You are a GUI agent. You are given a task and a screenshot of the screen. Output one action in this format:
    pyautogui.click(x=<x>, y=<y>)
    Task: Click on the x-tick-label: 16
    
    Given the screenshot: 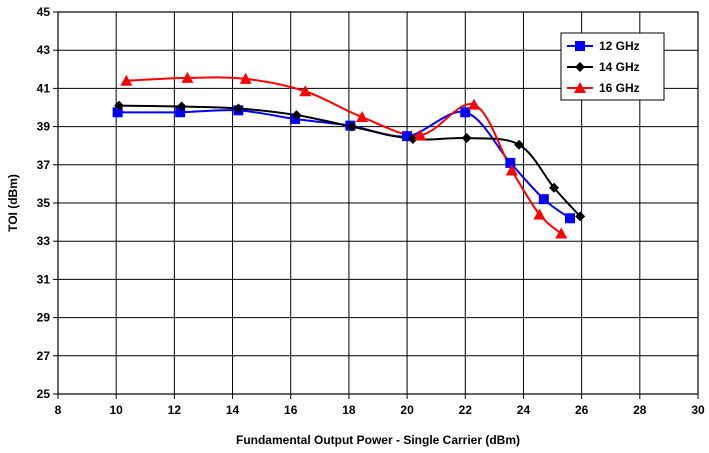 What is the action you would take?
    pyautogui.click(x=291, y=410)
    